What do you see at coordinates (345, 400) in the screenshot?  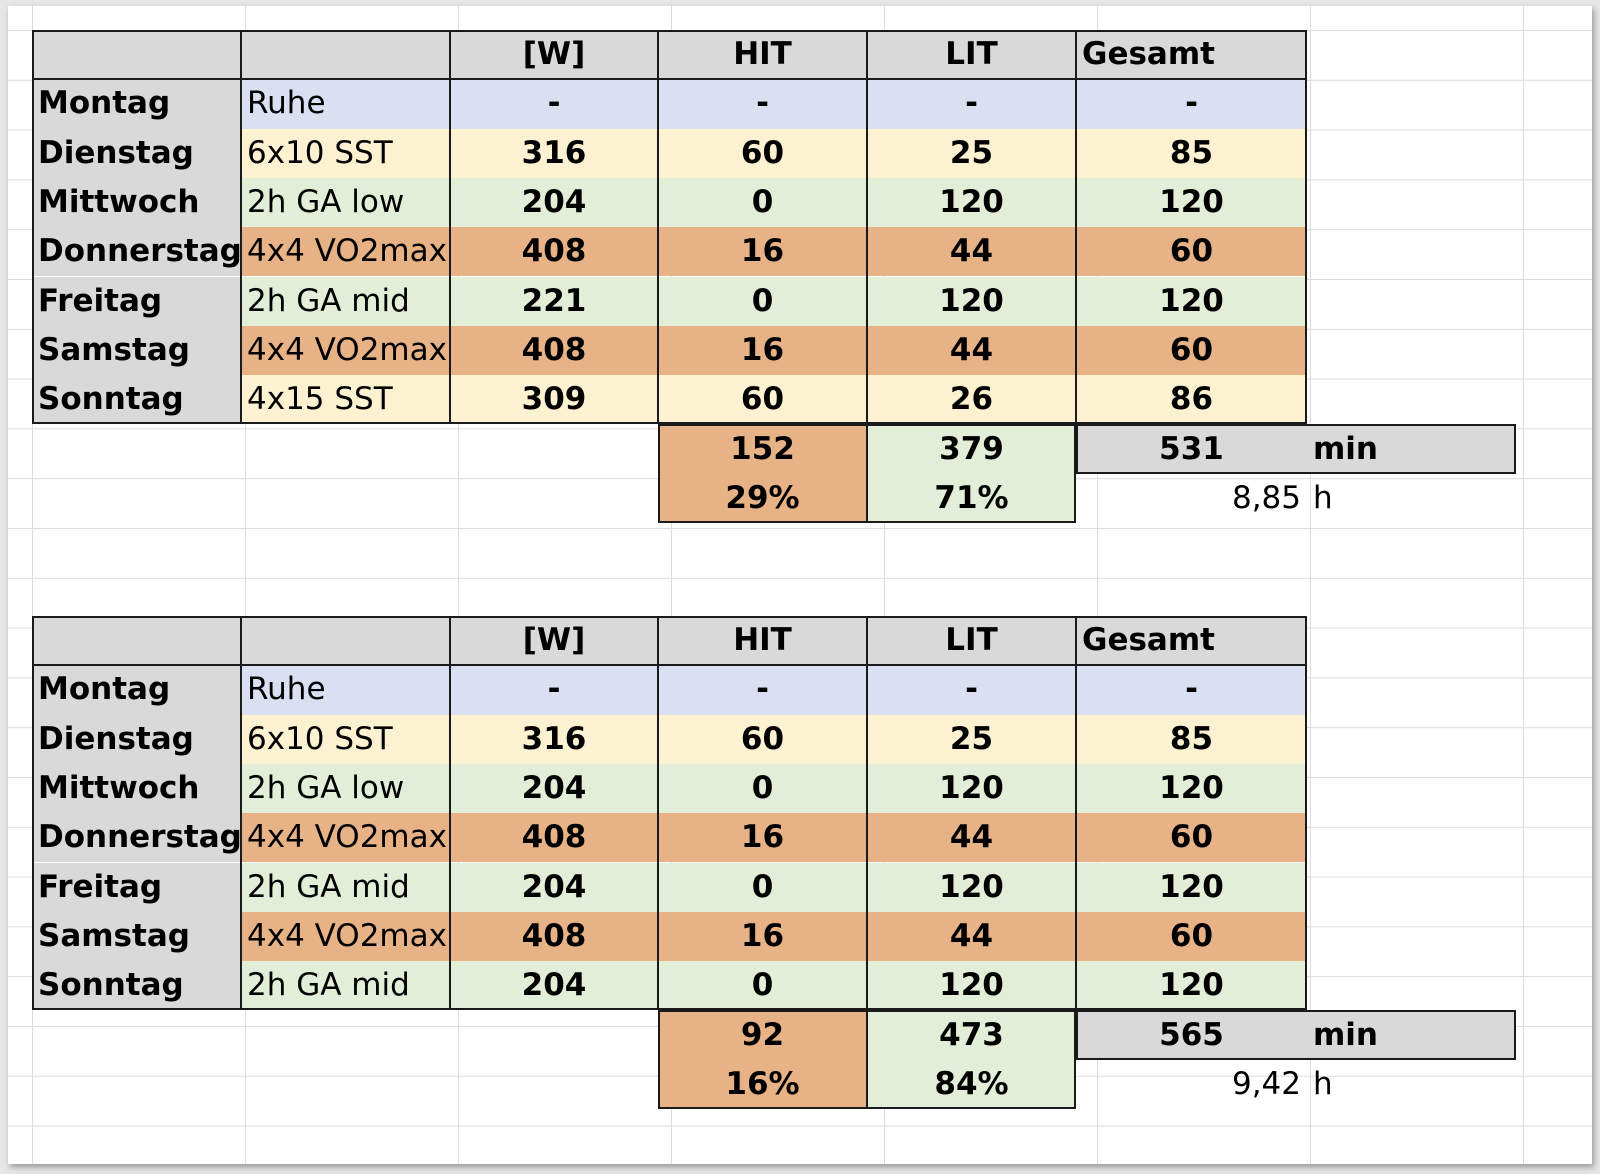 I see `workout-cell: 4x15 SST` at bounding box center [345, 400].